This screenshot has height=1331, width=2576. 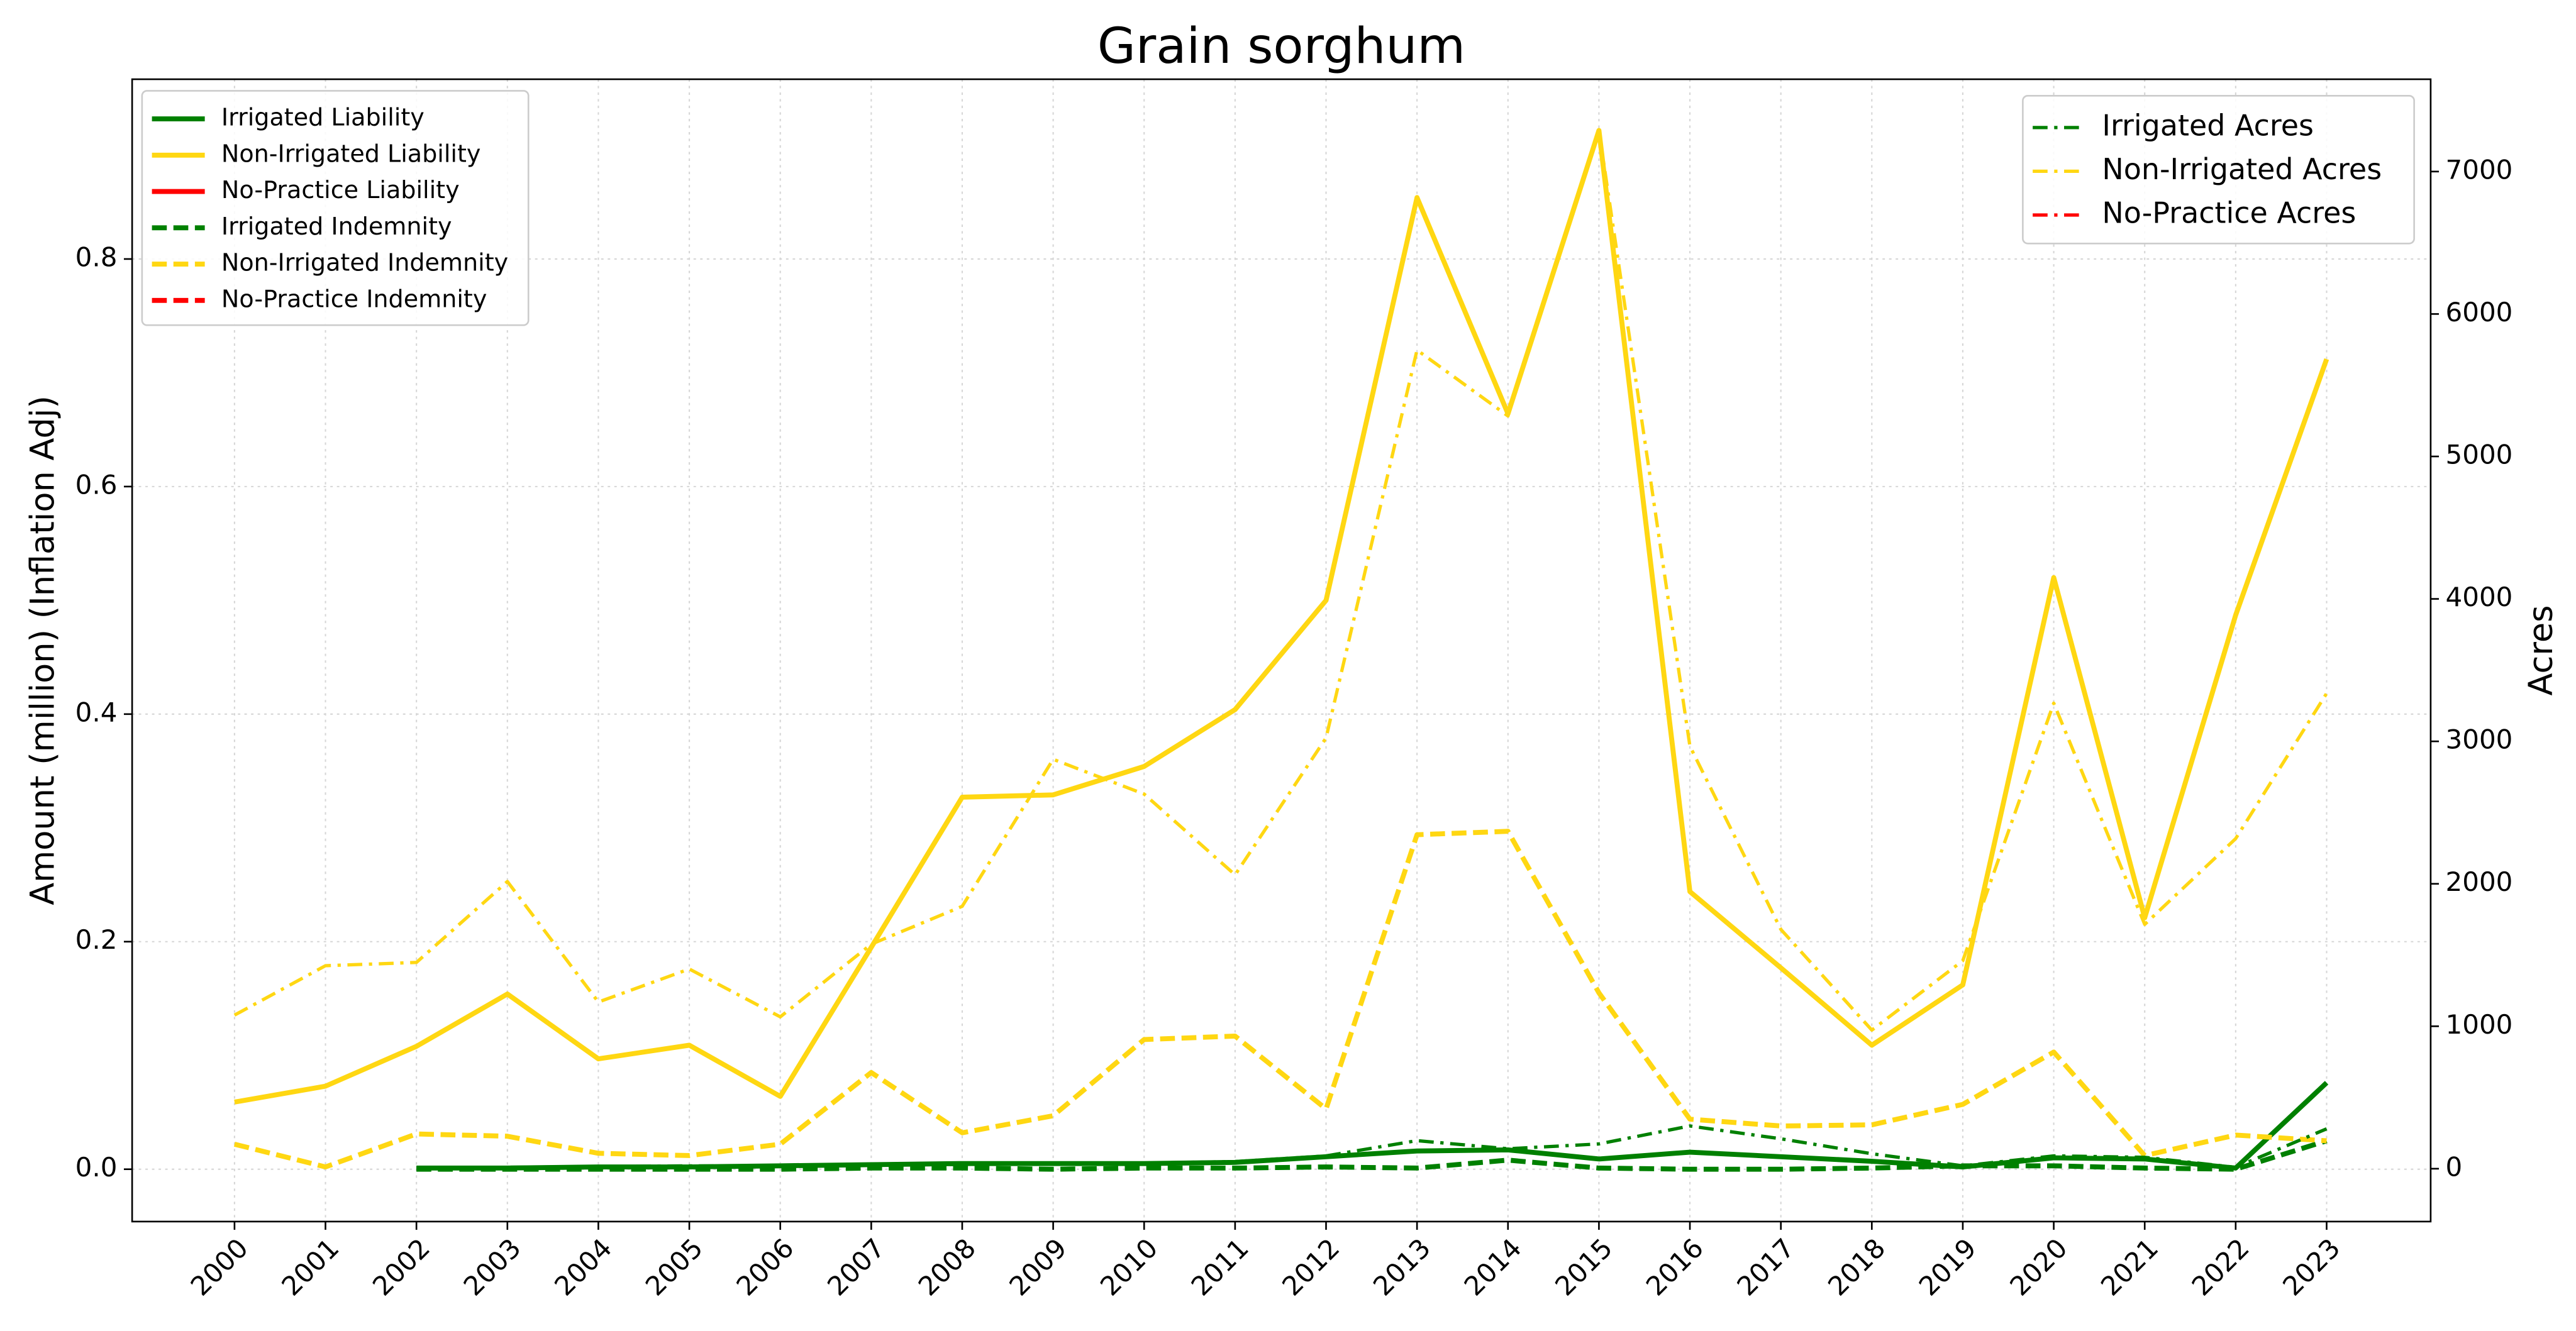 What do you see at coordinates (310, 1266) in the screenshot?
I see `x-tick-label: 2001` at bounding box center [310, 1266].